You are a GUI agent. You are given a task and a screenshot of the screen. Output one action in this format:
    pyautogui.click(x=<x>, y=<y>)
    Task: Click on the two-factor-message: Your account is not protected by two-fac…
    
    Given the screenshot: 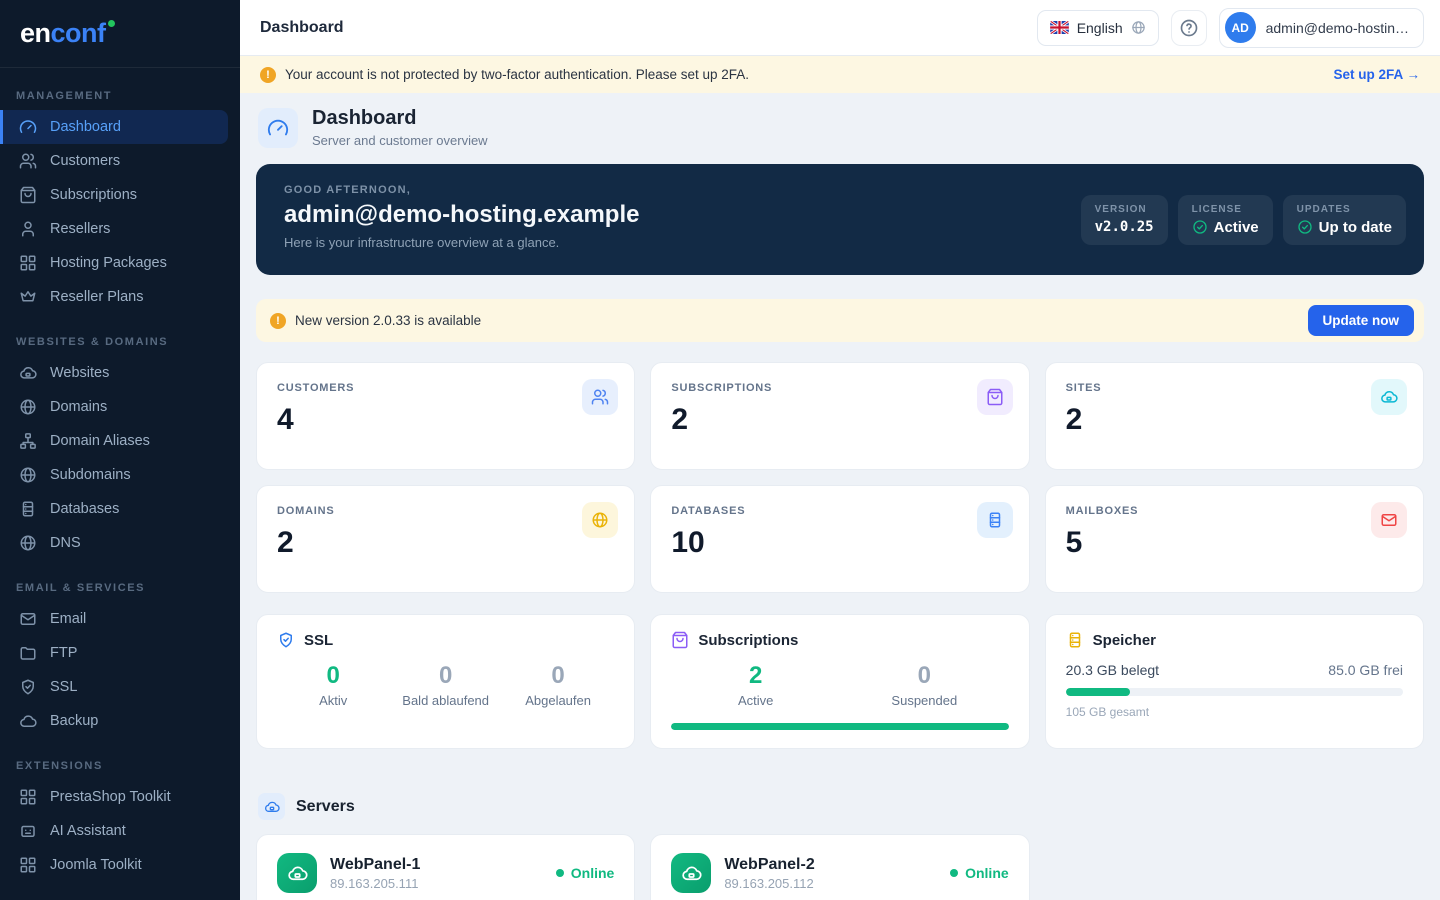 What is the action you would take?
    pyautogui.click(x=517, y=74)
    